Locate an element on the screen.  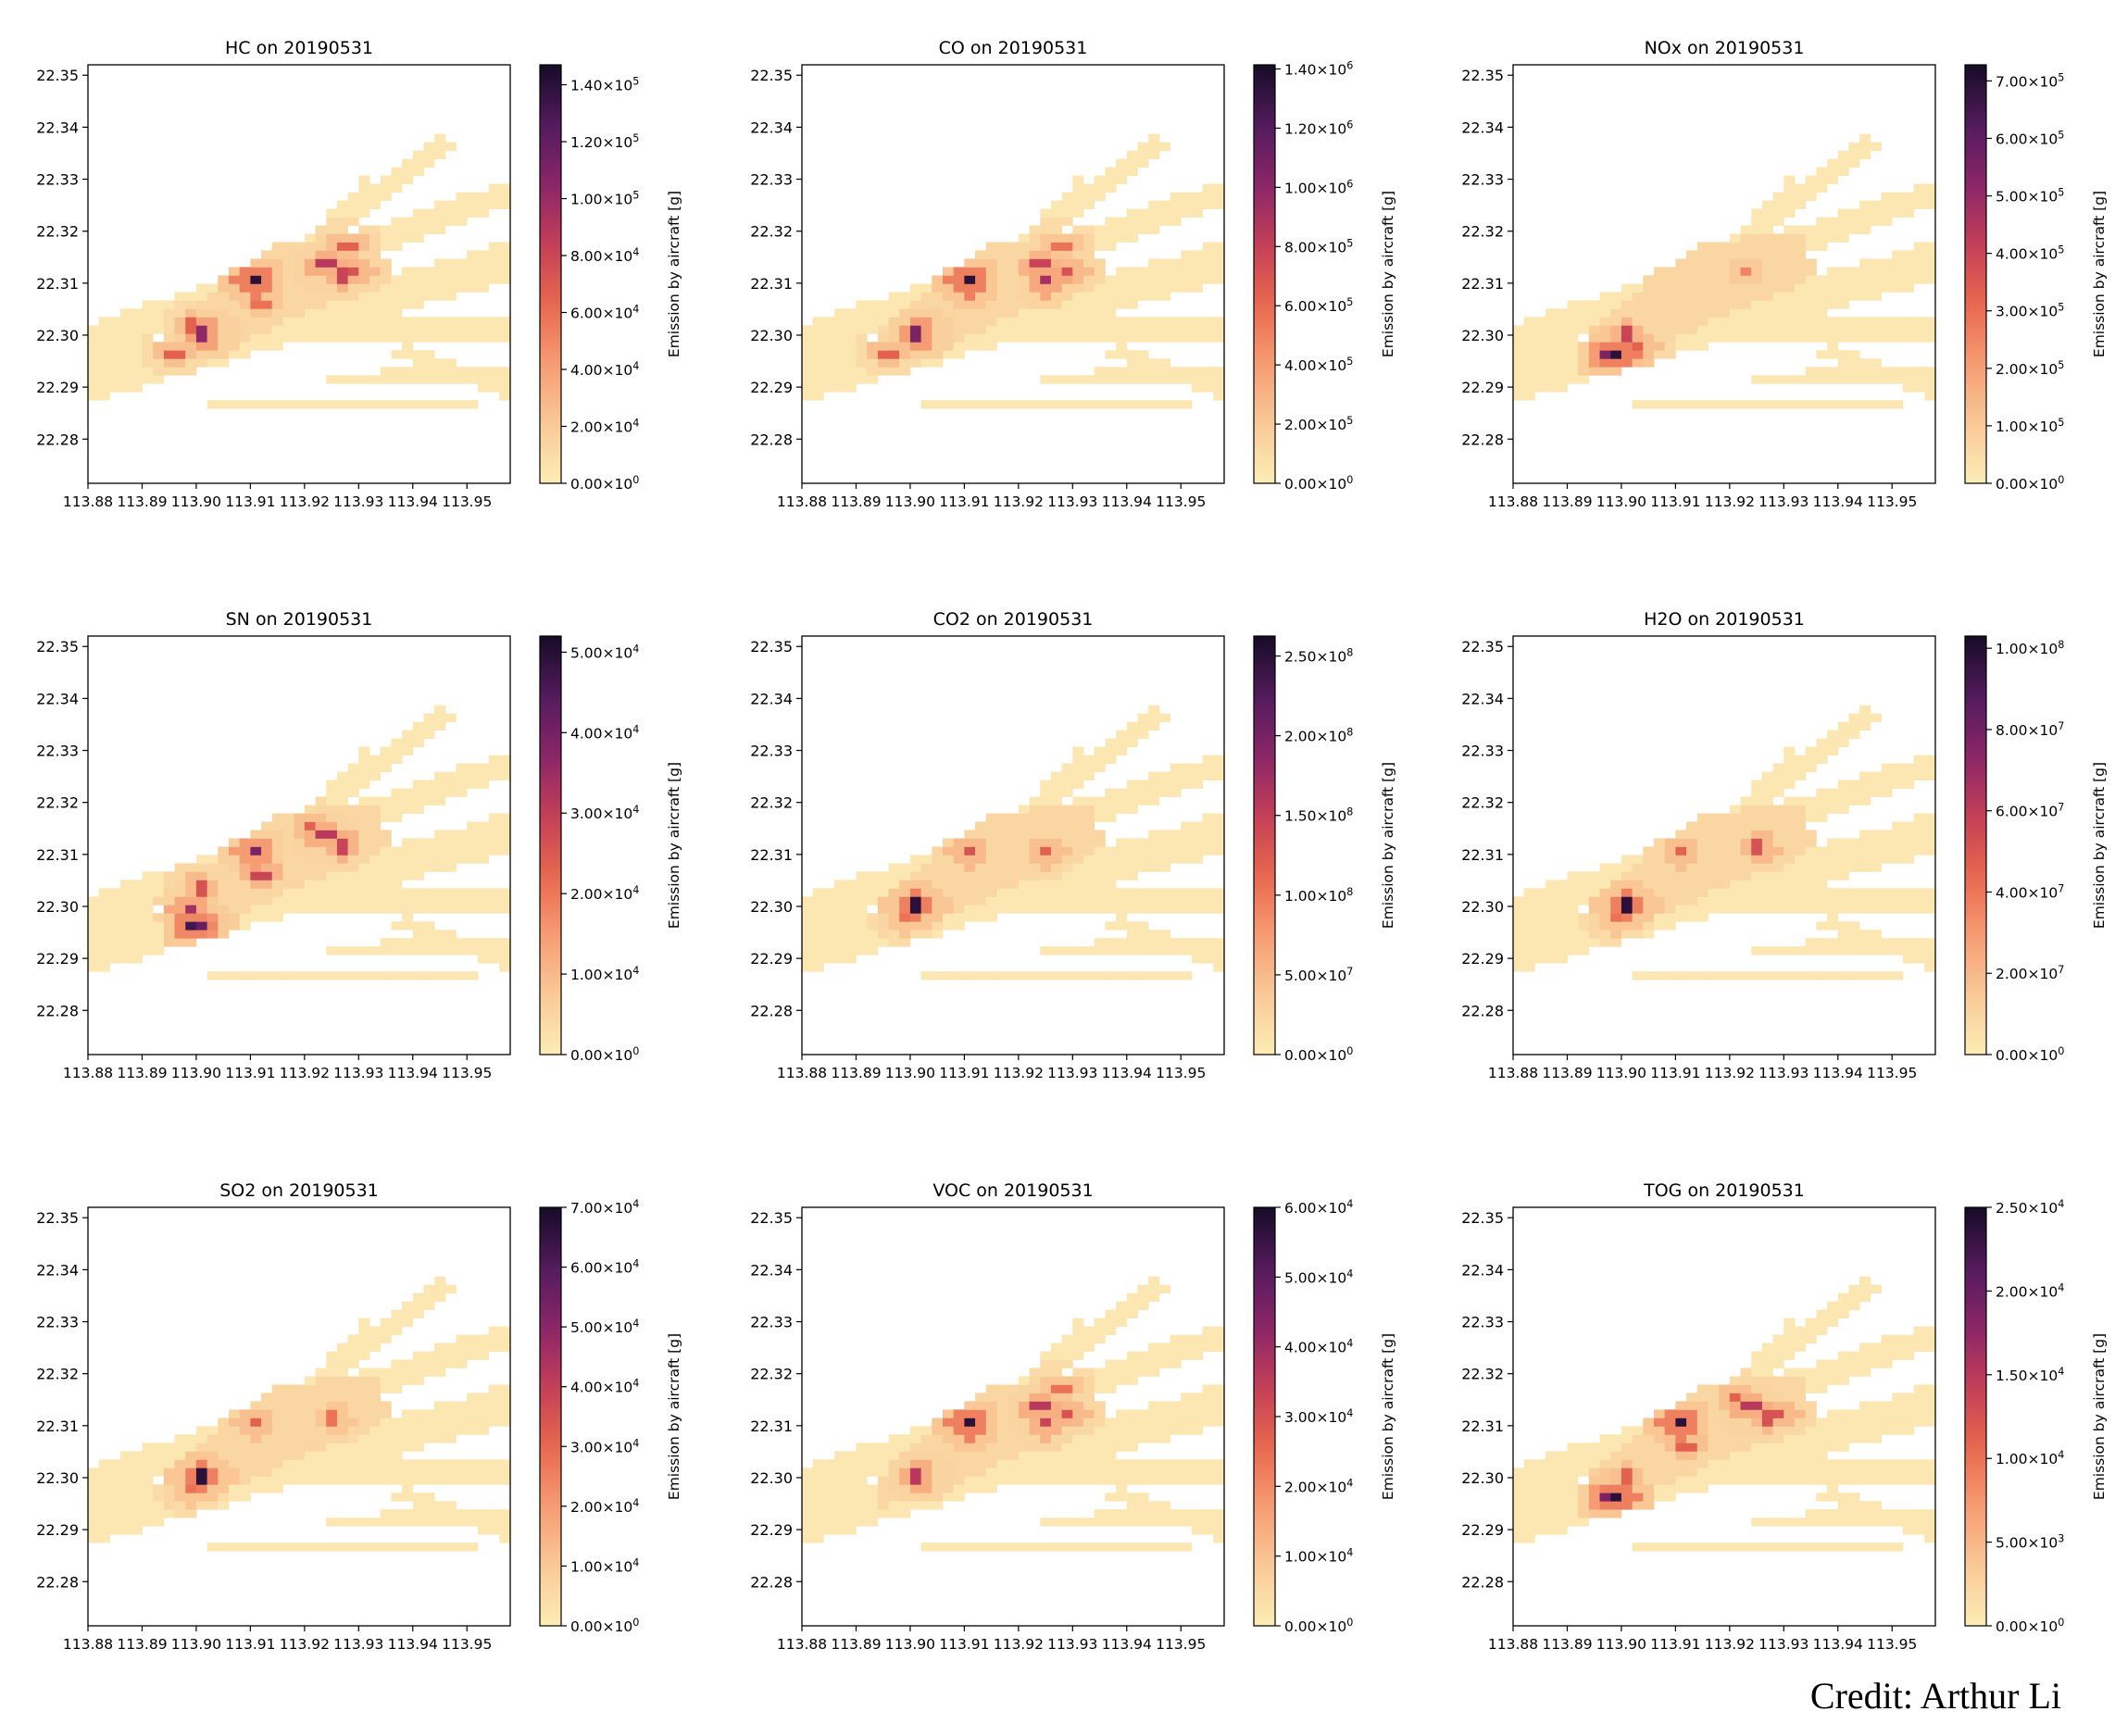
y-tick-label: 22.30 is located at coordinates (1482, 907).